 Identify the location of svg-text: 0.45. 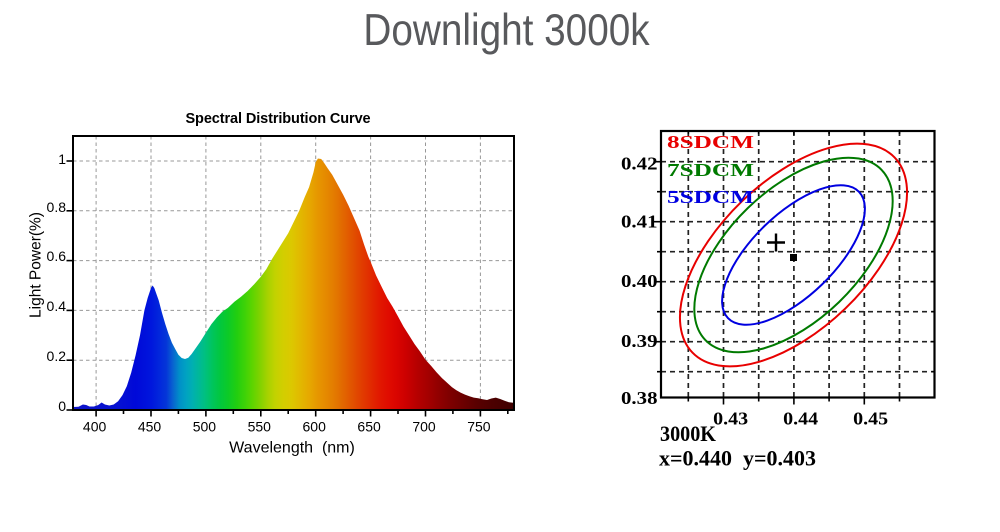
(870, 419).